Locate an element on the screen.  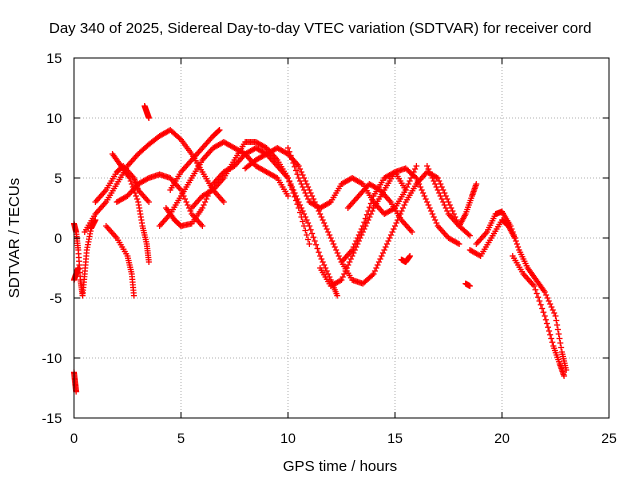
x-tick-label: 5 is located at coordinates (181, 438).